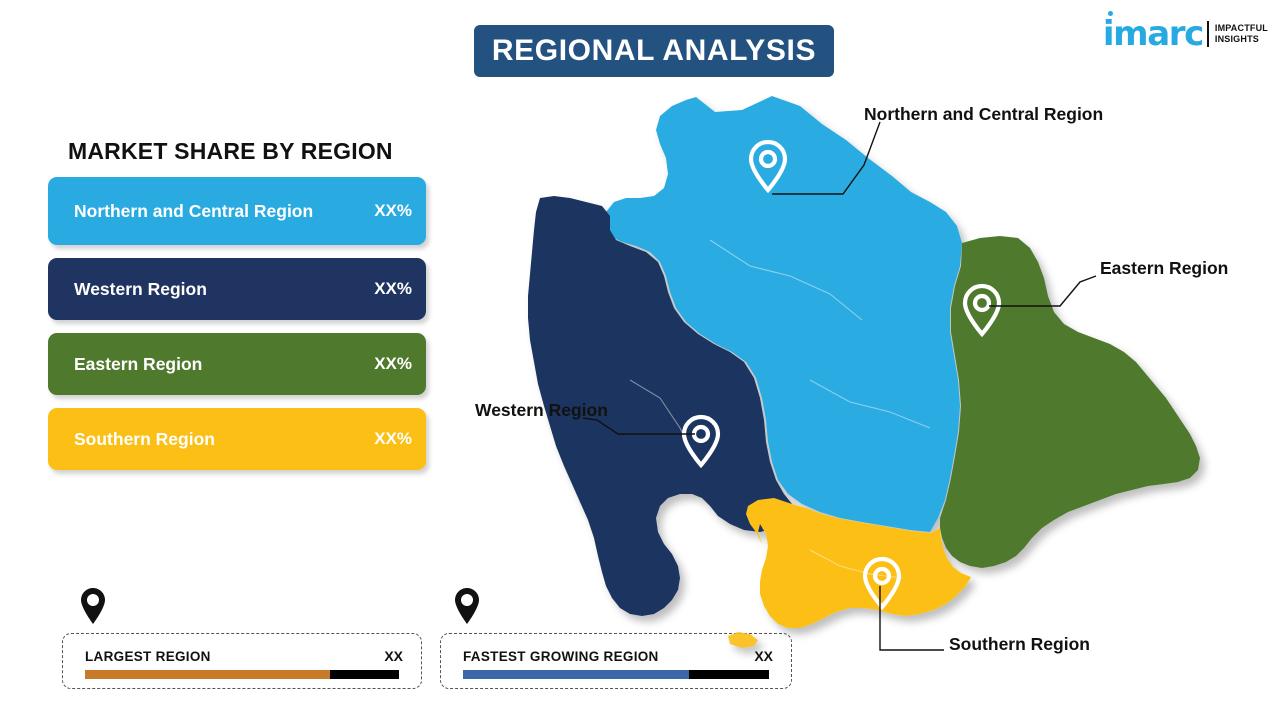 Image resolution: width=1280 pixels, height=720 pixels. Describe the element at coordinates (1241, 28) in the screenshot. I see `logo-tagline-line1: IMPACTFUL` at that location.